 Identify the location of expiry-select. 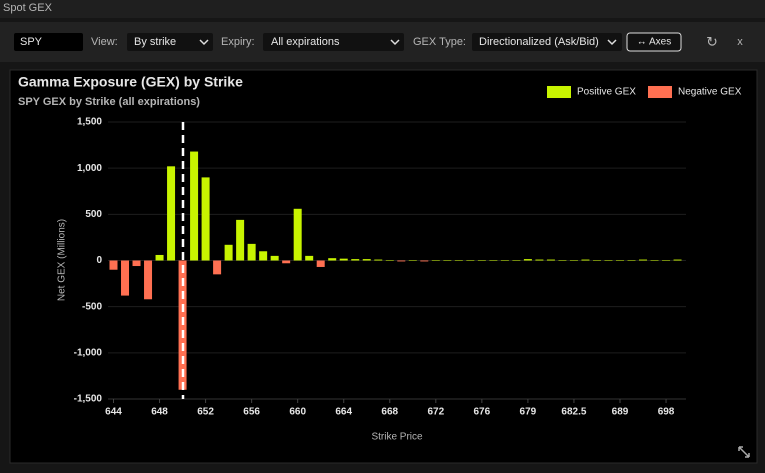
(333, 42).